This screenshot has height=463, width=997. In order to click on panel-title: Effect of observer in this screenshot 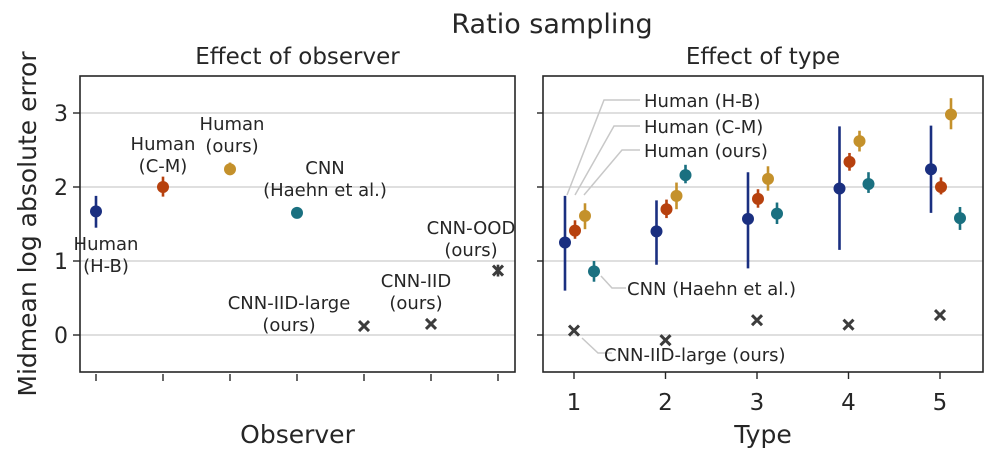, I will do `click(297, 57)`.